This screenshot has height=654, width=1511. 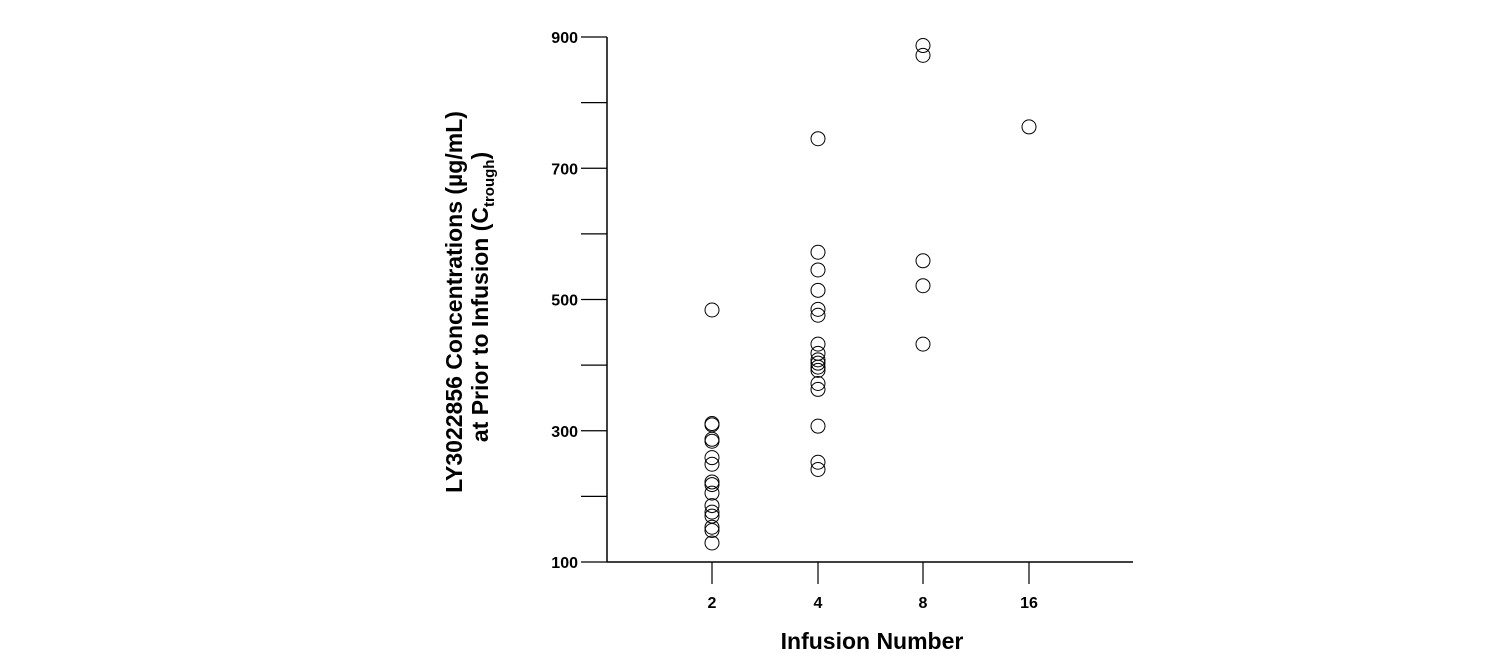 I want to click on y-tick-label: 300, so click(x=564, y=432).